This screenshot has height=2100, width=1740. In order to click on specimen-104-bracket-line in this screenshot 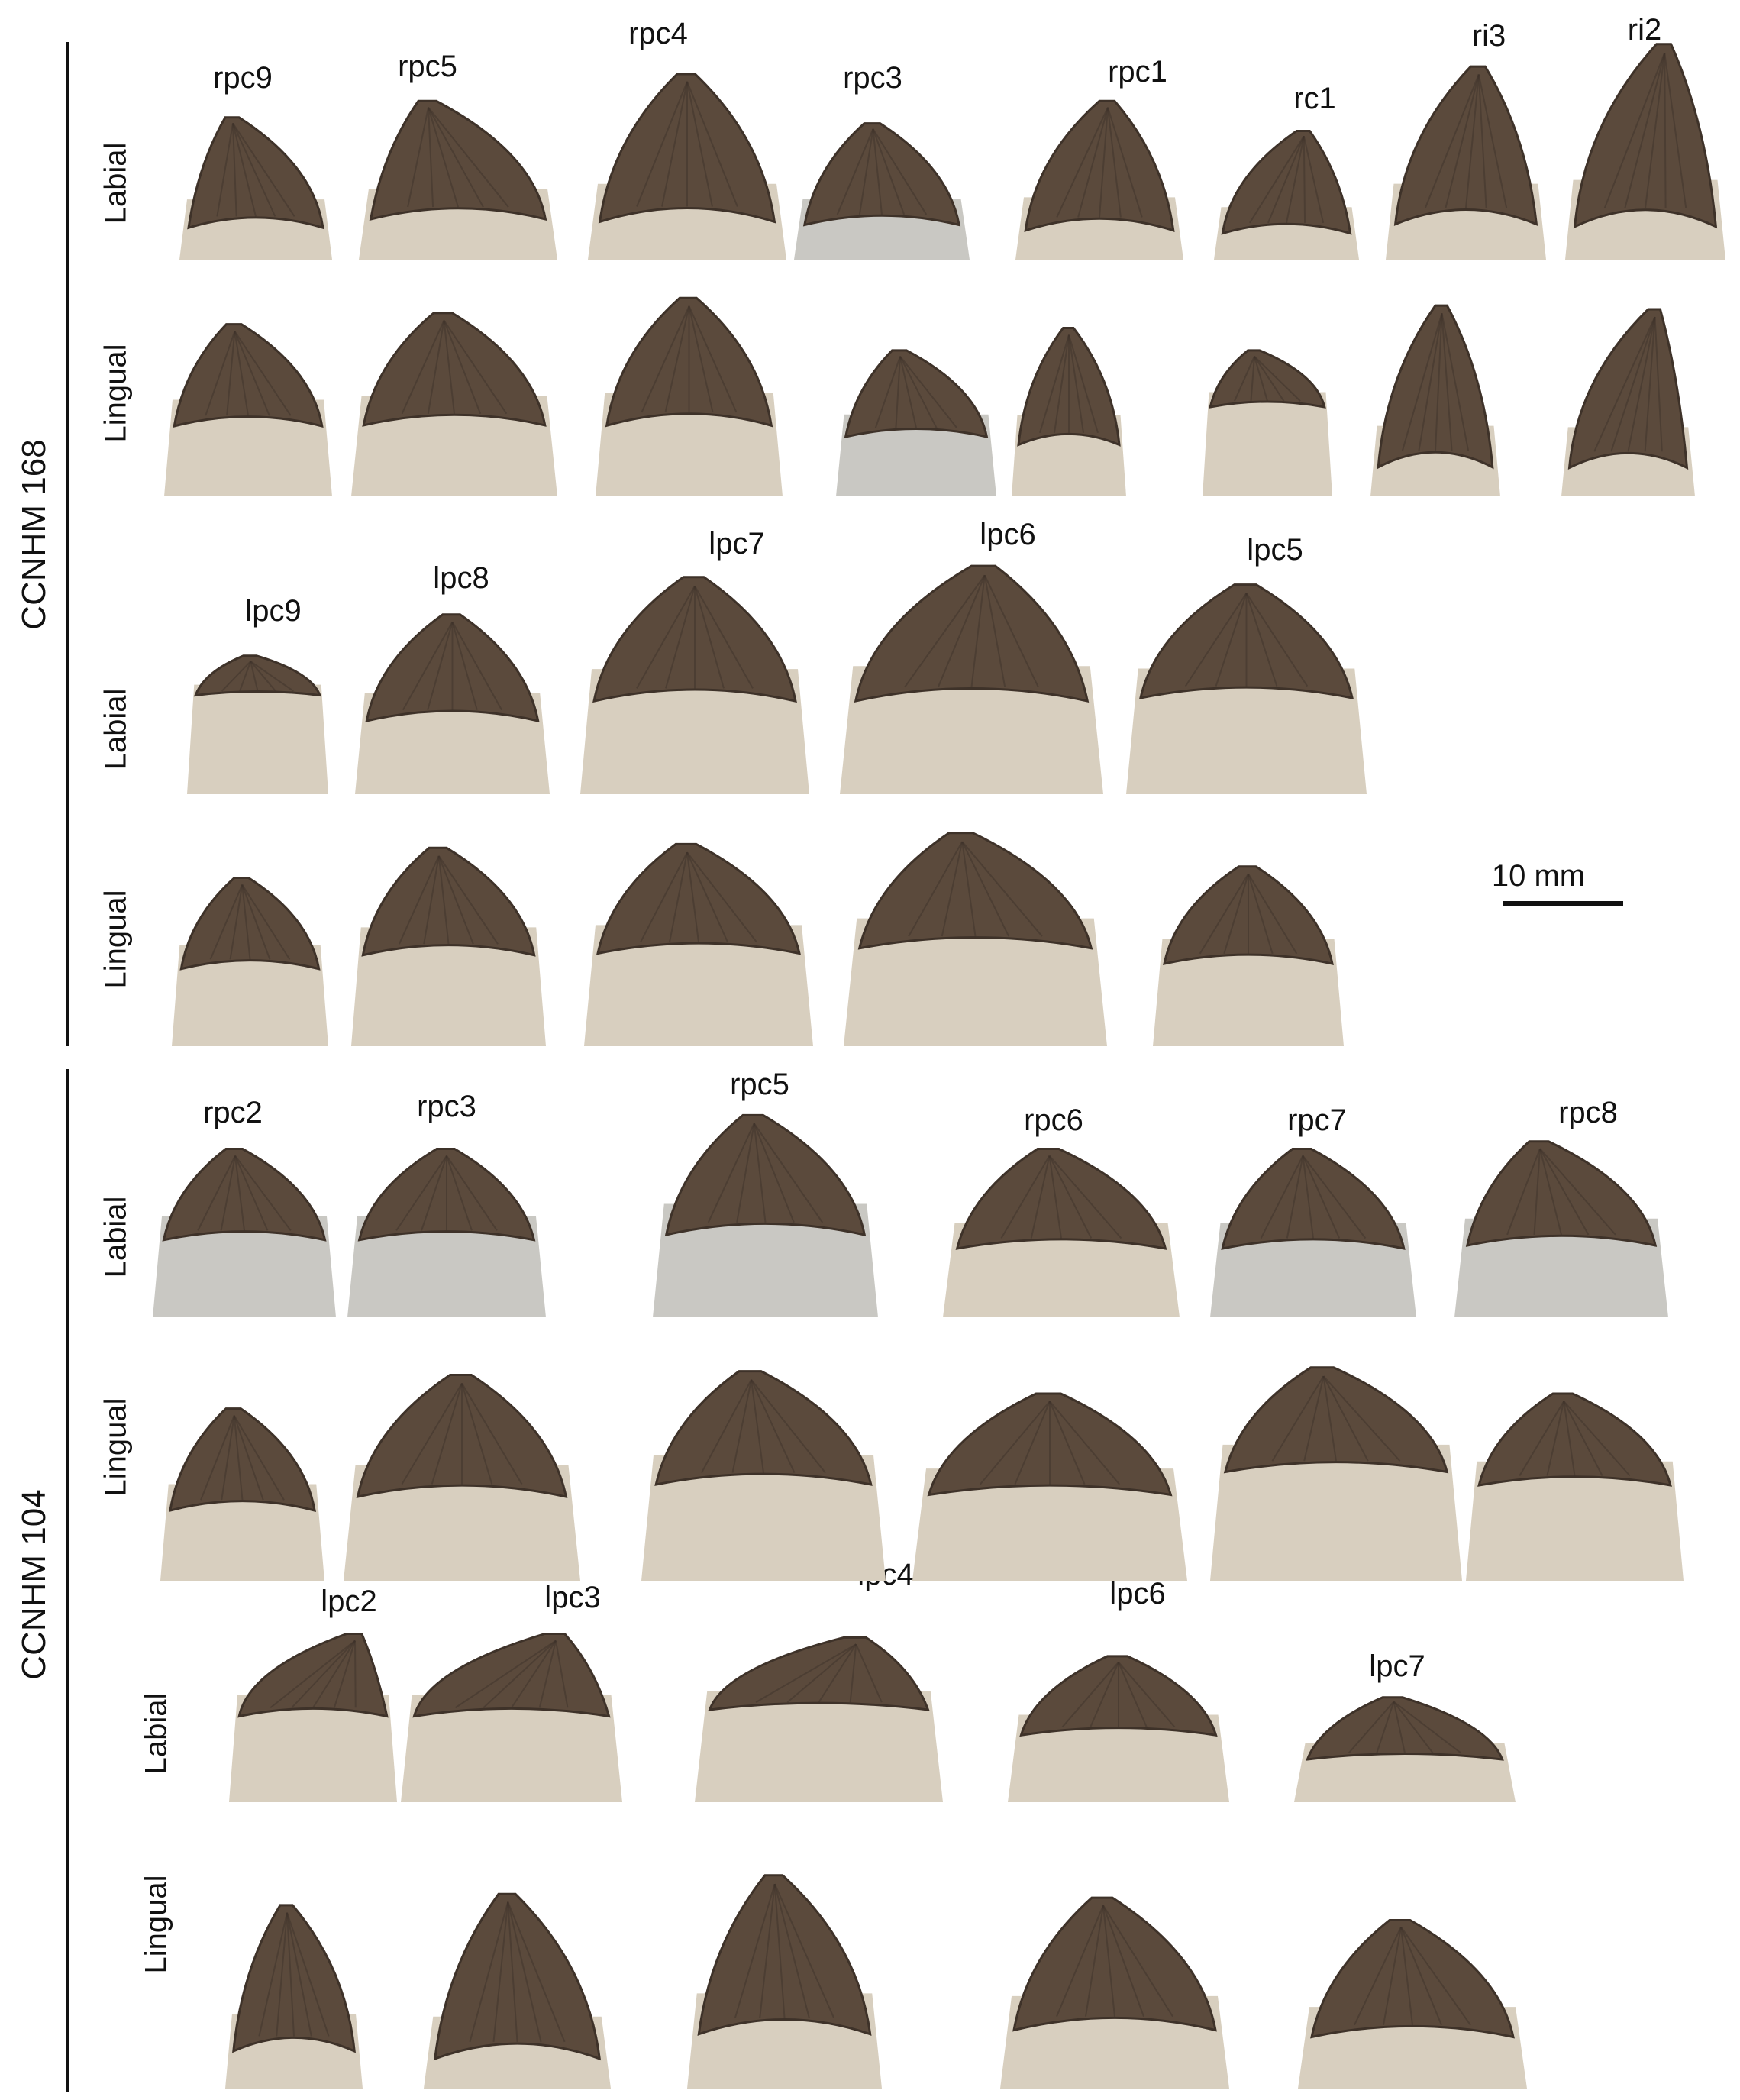, I will do `click(67, 1581)`.